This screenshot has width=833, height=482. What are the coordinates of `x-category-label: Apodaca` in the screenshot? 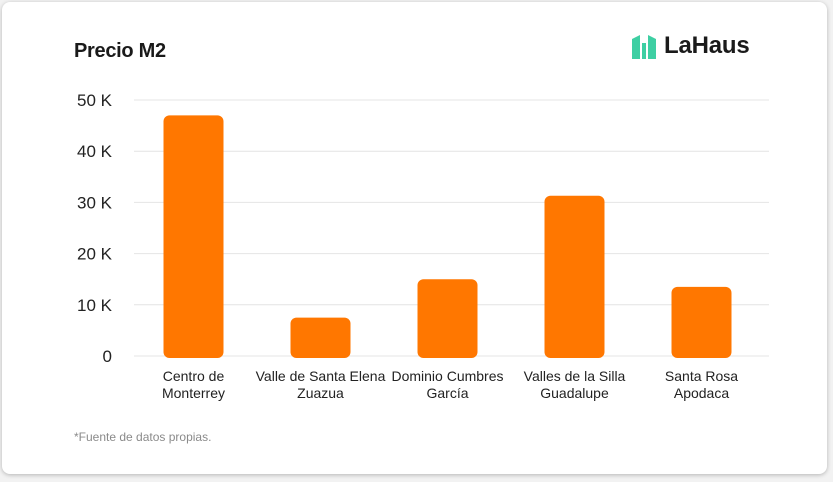 It's located at (701, 393).